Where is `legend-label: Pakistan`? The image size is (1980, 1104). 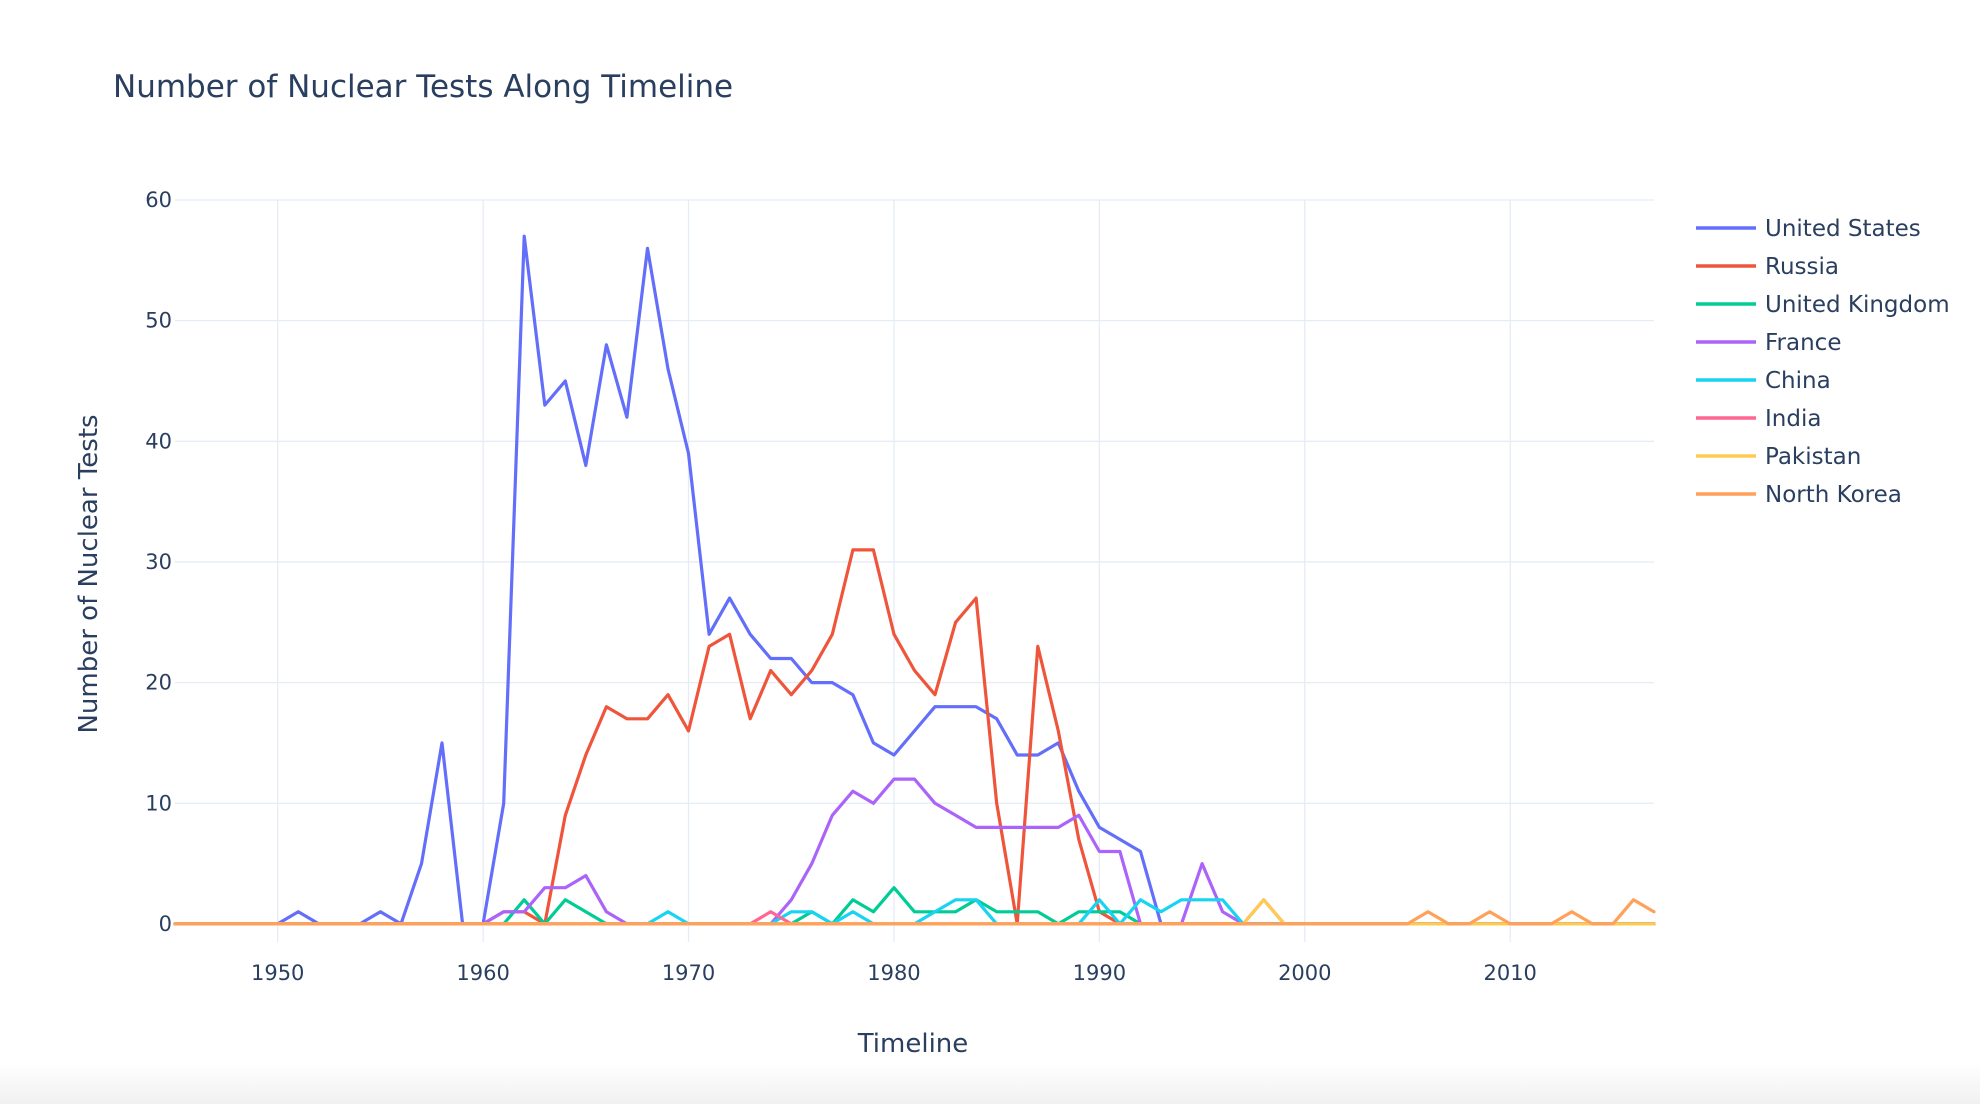 legend-label: Pakistan is located at coordinates (1813, 457).